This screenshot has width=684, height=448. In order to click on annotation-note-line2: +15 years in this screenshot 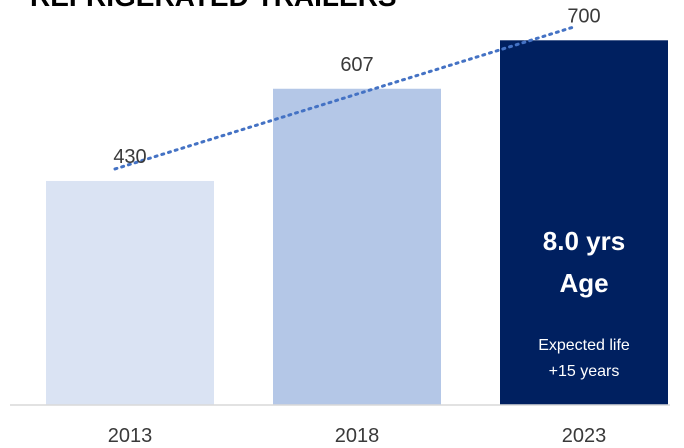, I will do `click(584, 371)`.